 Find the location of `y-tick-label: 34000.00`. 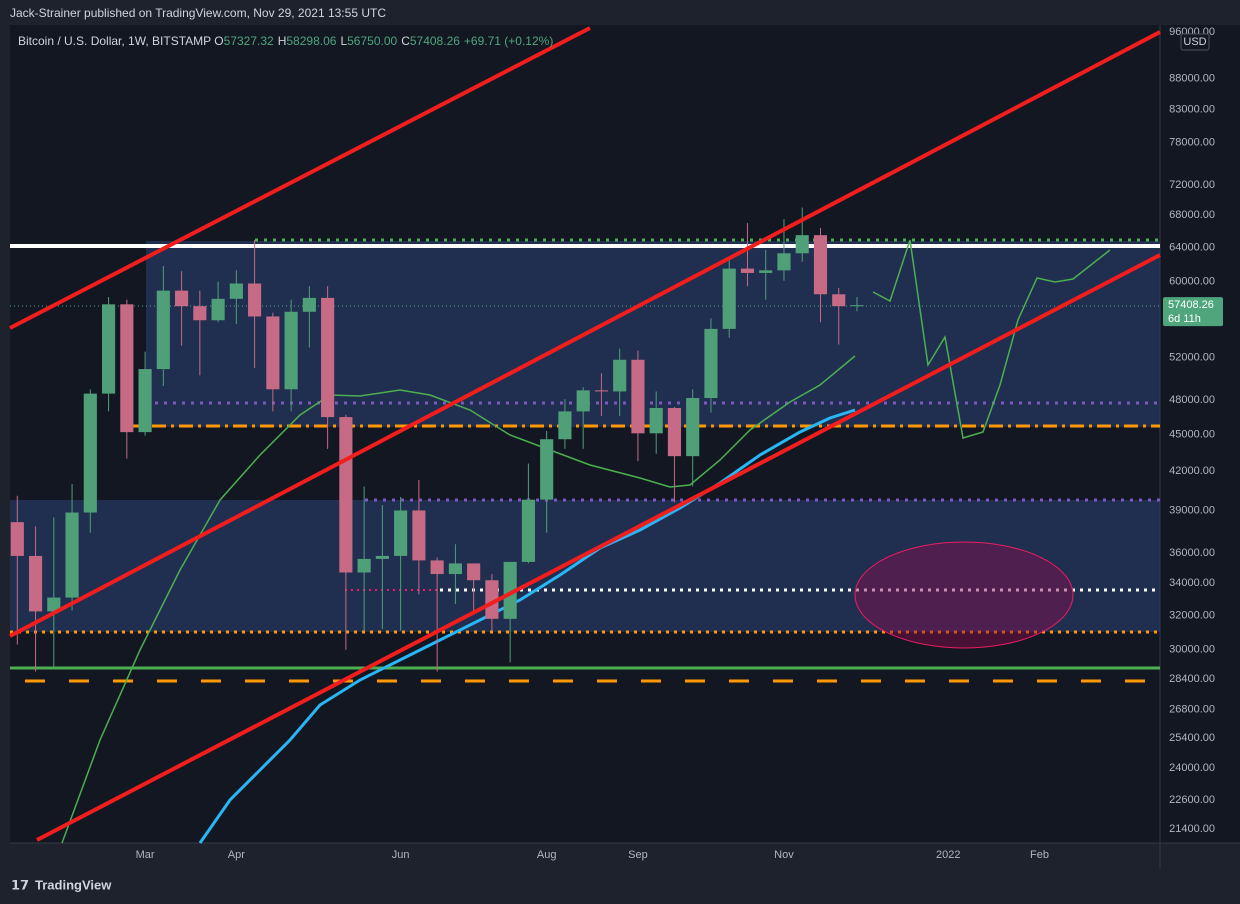

y-tick-label: 34000.00 is located at coordinates (1192, 583).